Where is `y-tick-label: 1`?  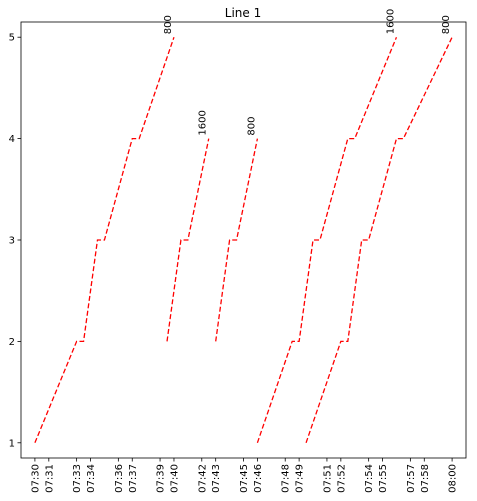 y-tick-label: 1 is located at coordinates (12, 443).